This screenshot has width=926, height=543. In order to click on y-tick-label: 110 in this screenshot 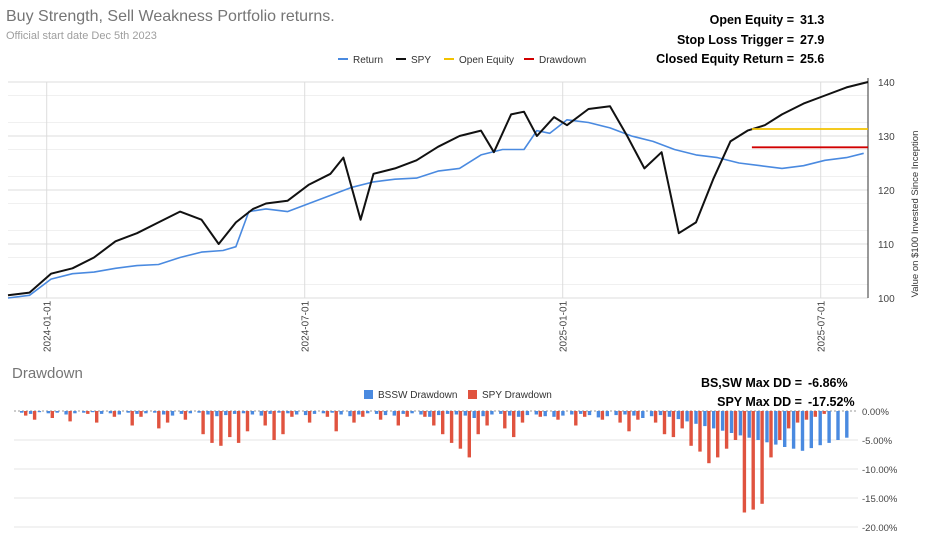, I will do `click(886, 245)`.